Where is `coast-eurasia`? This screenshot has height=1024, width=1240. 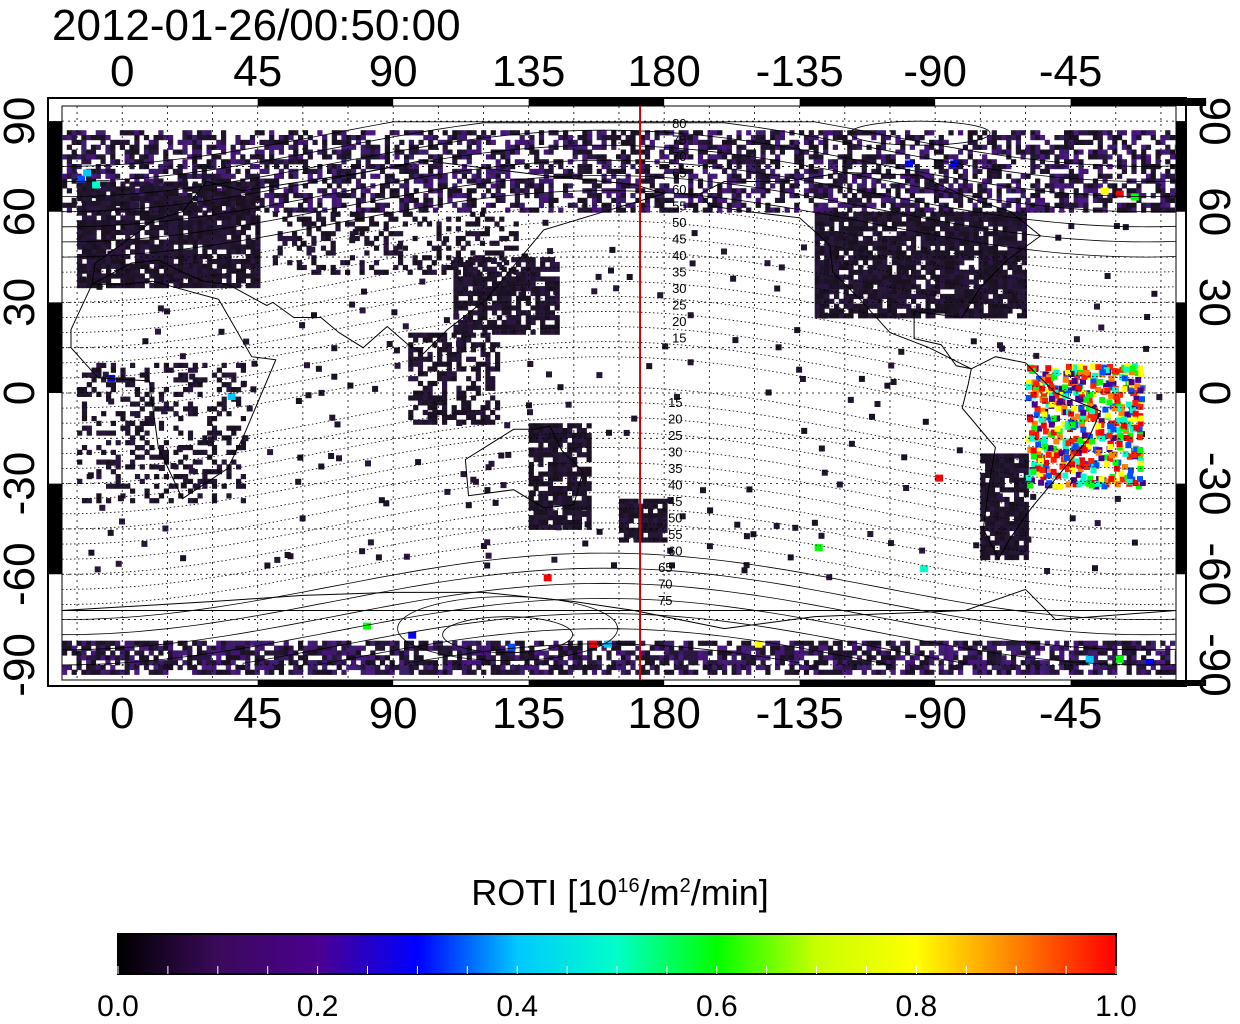 coast-eurasia is located at coordinates (378, 257).